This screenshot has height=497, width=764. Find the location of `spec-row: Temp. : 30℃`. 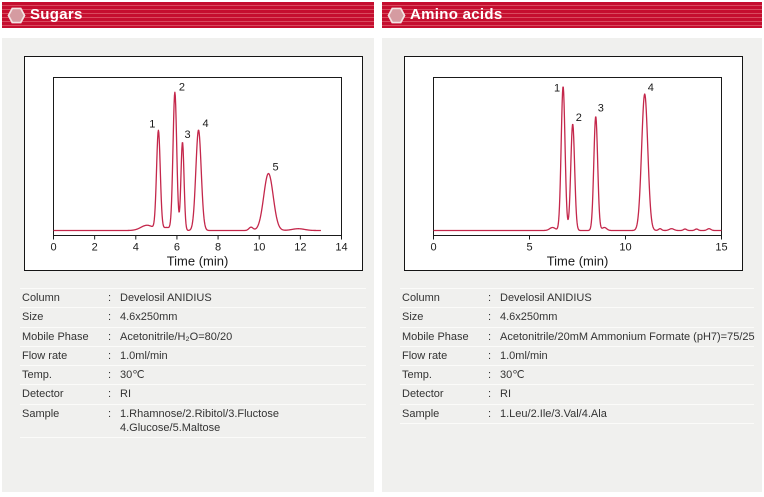

spec-row: Temp. : 30℃ is located at coordinates (577, 374).